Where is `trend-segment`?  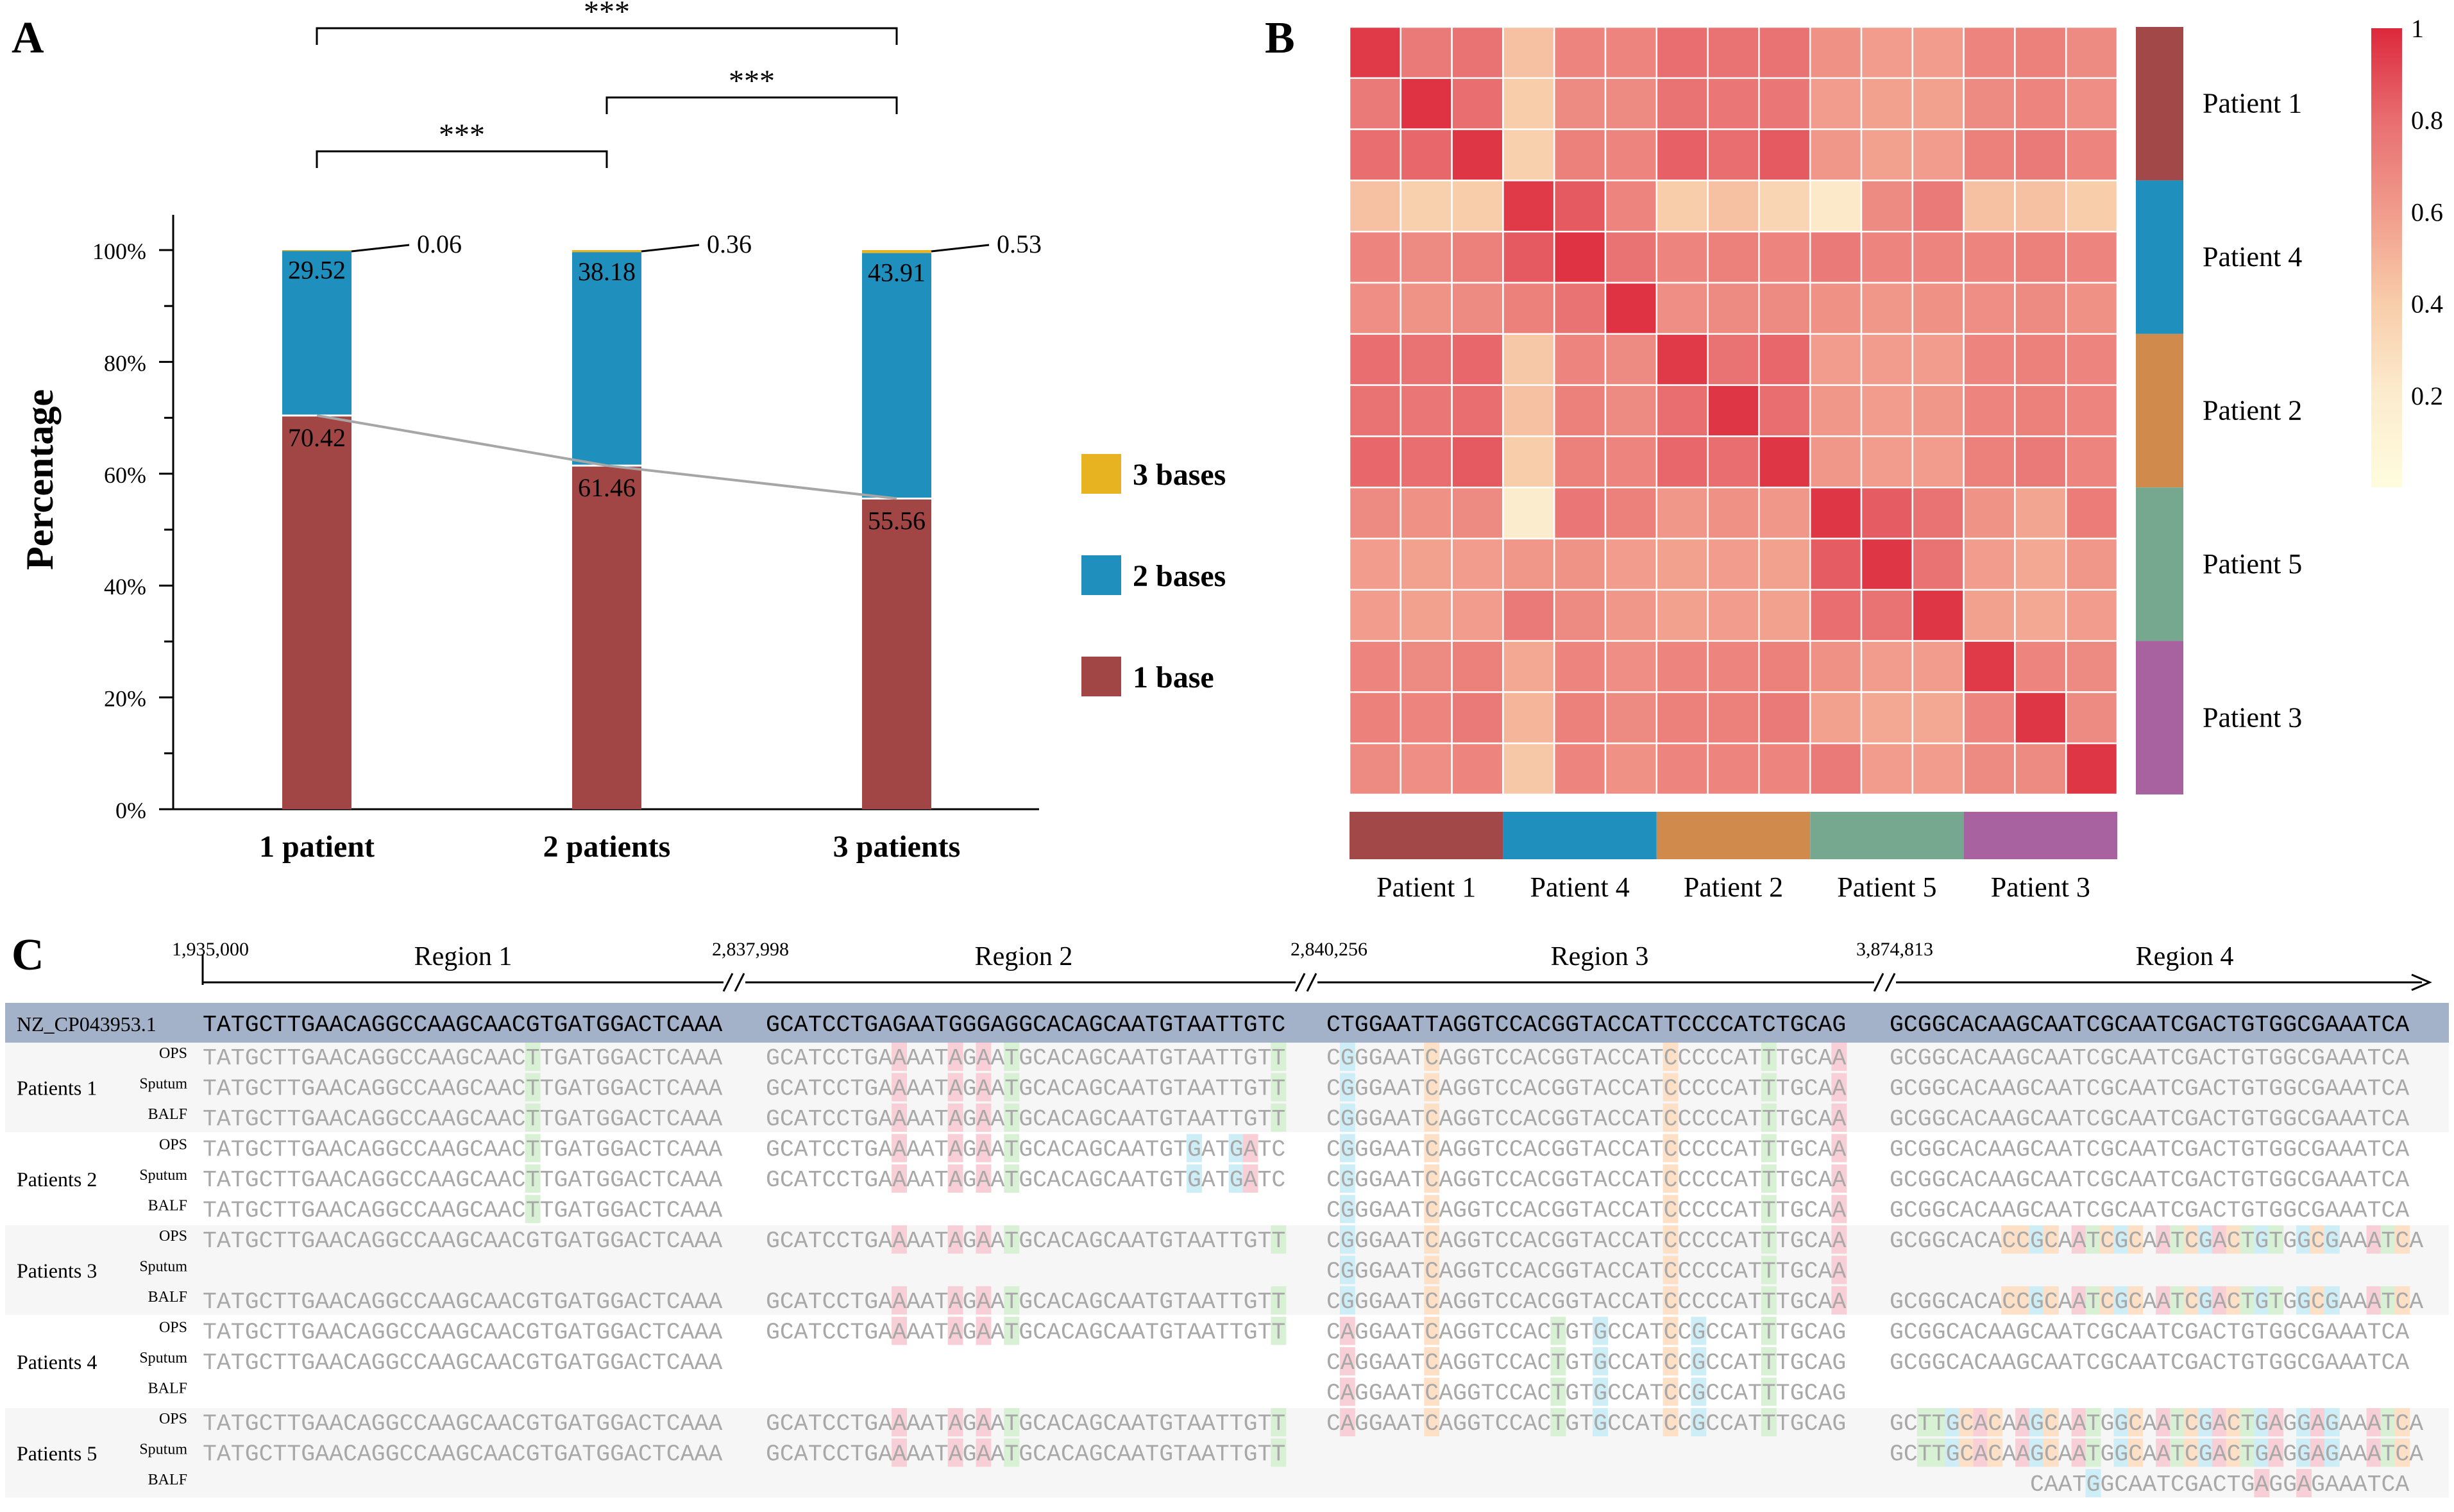 trend-segment is located at coordinates (462, 440).